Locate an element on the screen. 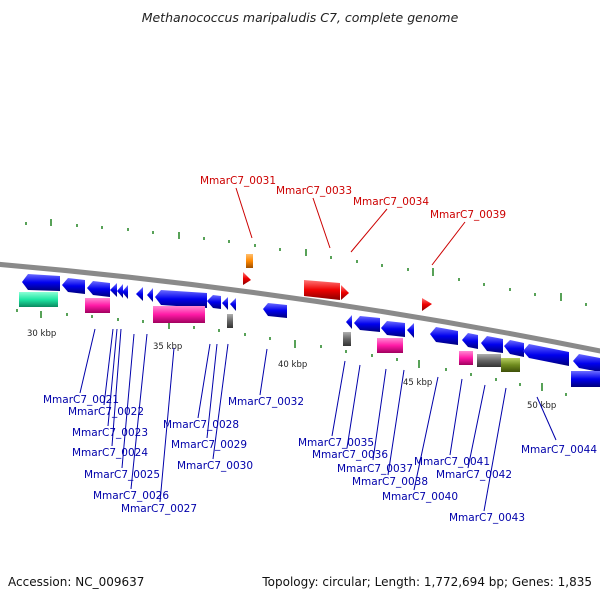 The width and height of the screenshot is (600, 600). label-MmarC7_0034: MmarC7_0034 is located at coordinates (391, 202).